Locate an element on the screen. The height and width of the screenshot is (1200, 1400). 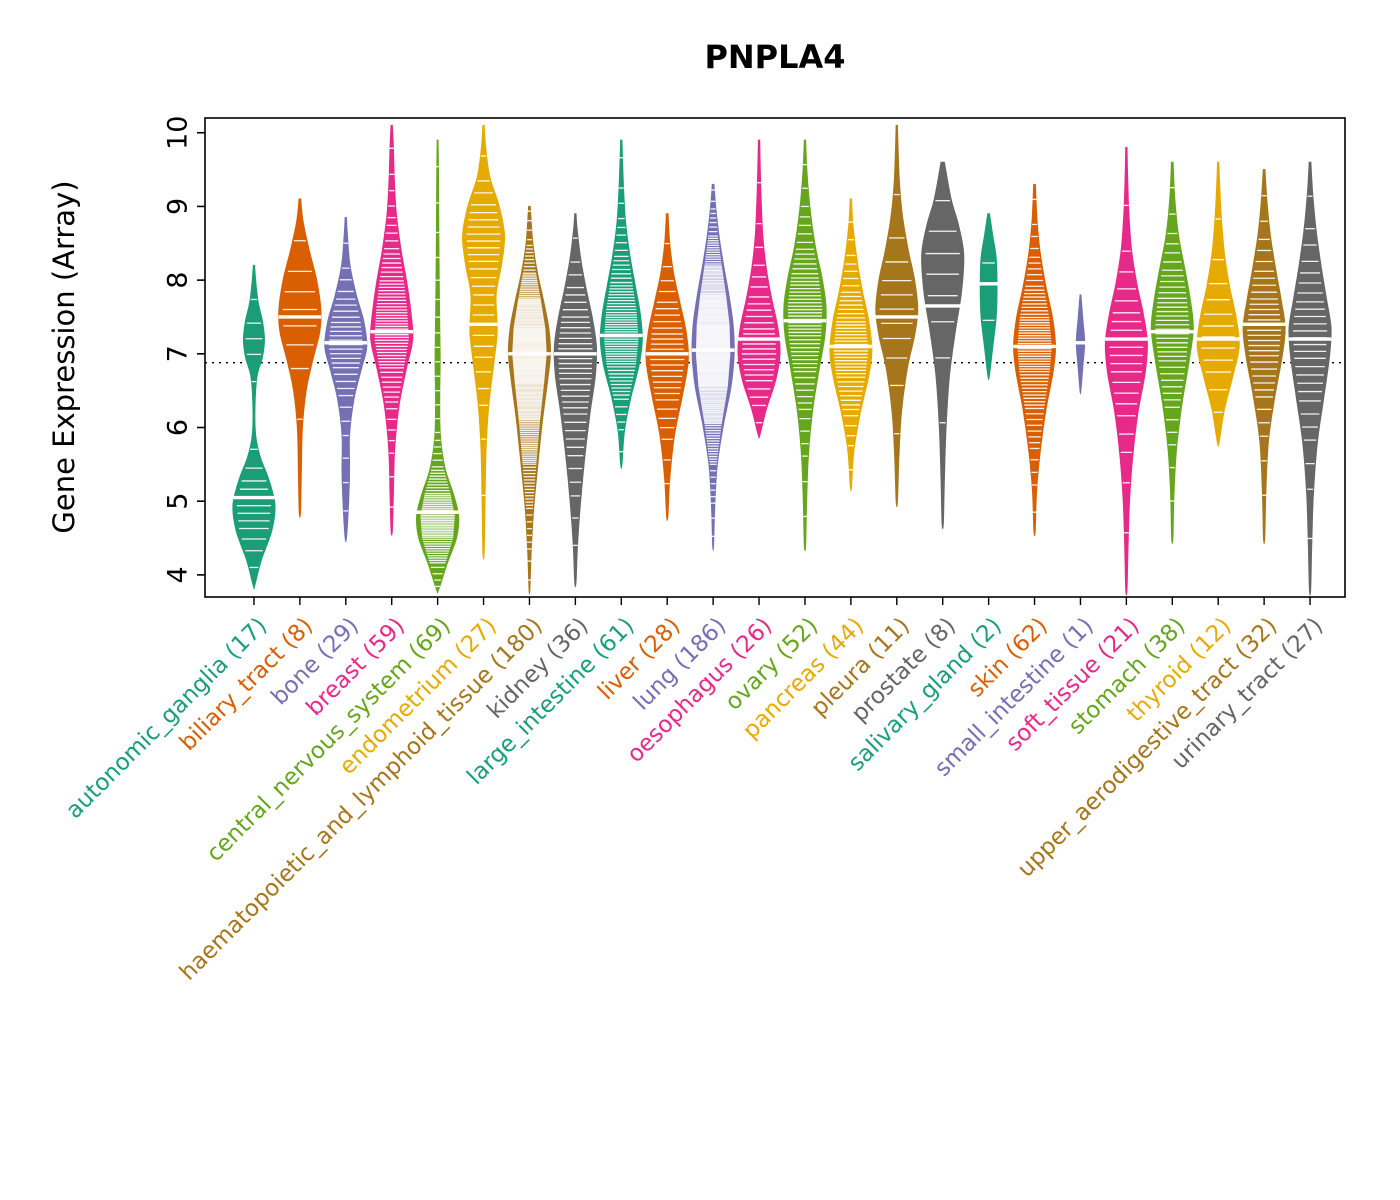
y-tick-label: 10 is located at coordinates (178, 133).